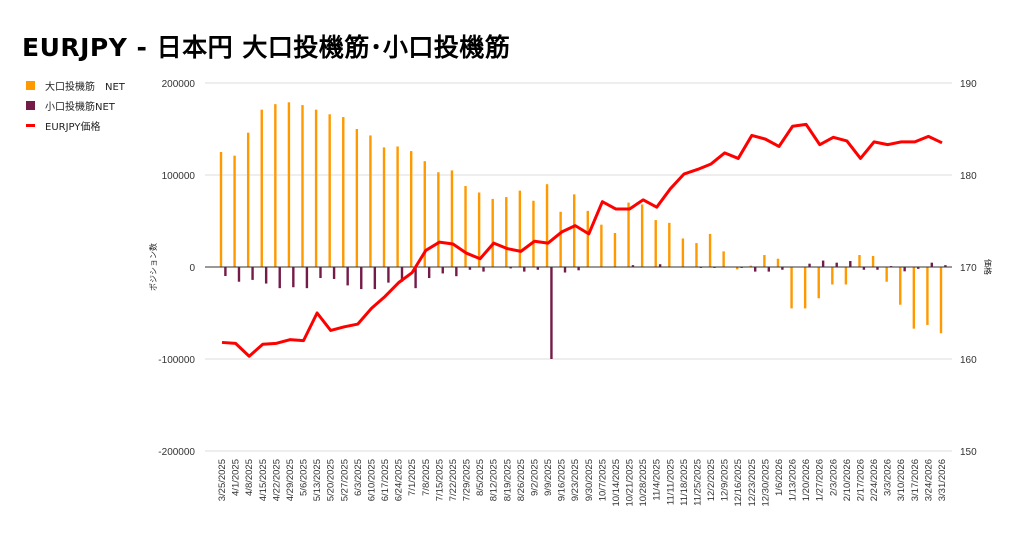  Describe the element at coordinates (684, 482) in the screenshot. I see `x-tick-label: 11/18/2025` at that location.